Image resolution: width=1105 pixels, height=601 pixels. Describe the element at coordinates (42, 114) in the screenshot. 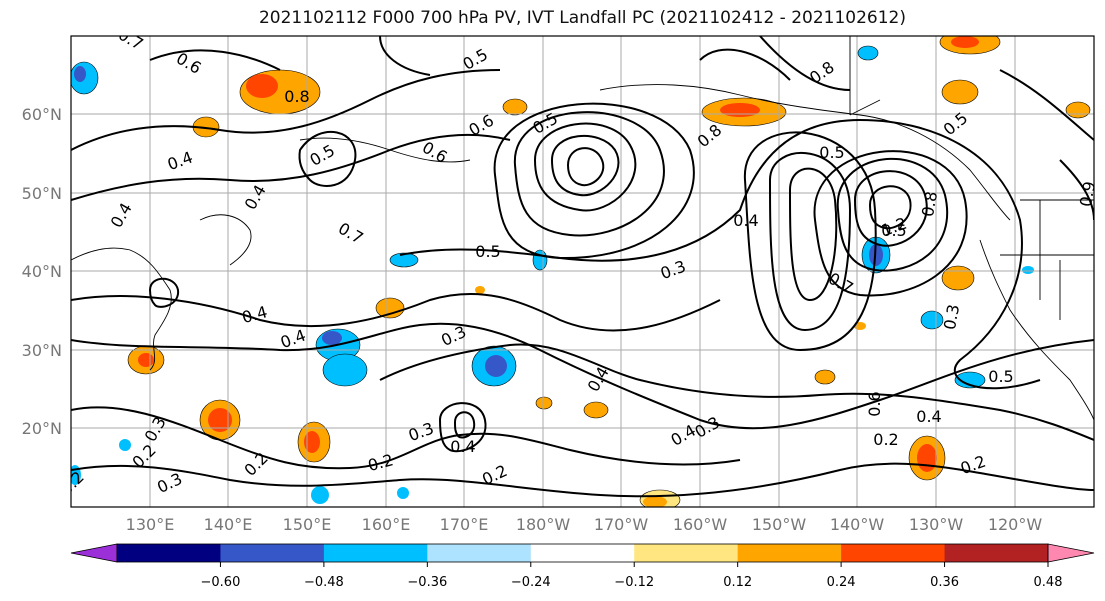

I see `lat-tick-label: 60°N` at that location.